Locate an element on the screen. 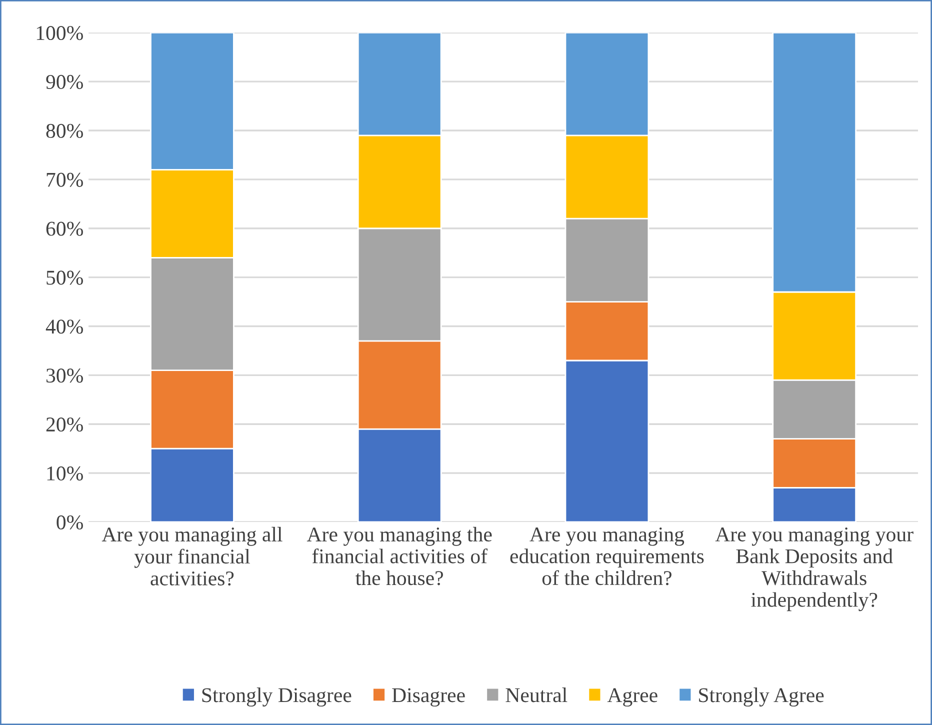  y-tick-label: 70% is located at coordinates (64, 179).